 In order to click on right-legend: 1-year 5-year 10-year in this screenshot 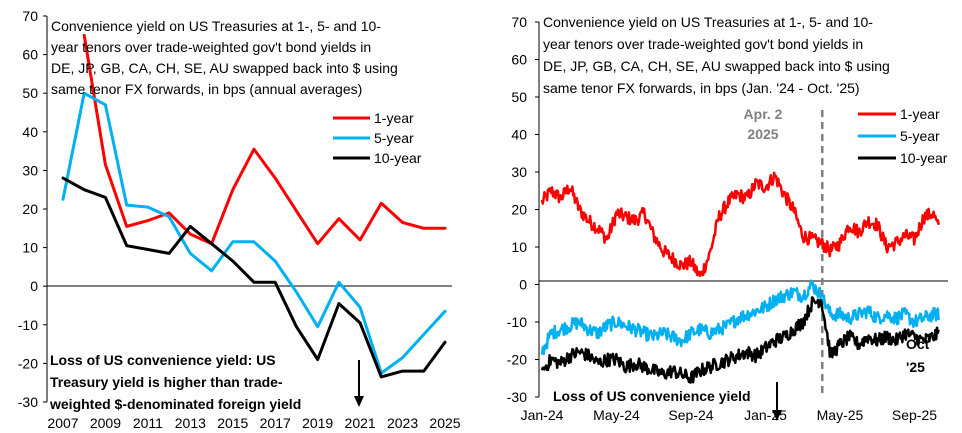, I will do `click(903, 136)`.